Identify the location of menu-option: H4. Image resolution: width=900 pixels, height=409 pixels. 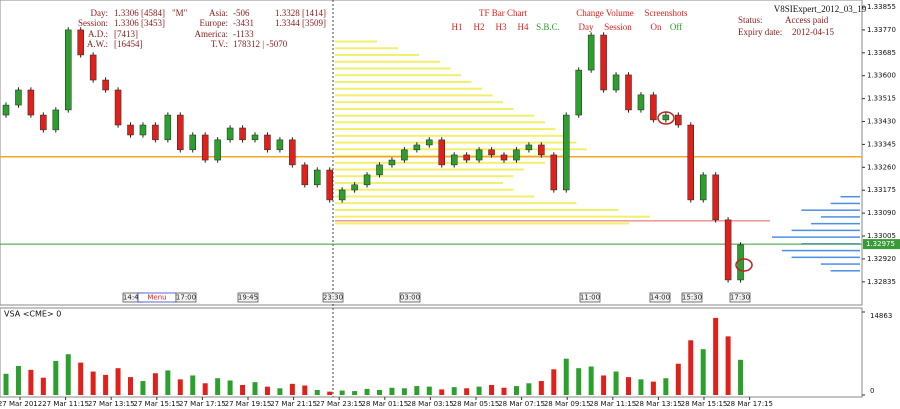
(523, 27).